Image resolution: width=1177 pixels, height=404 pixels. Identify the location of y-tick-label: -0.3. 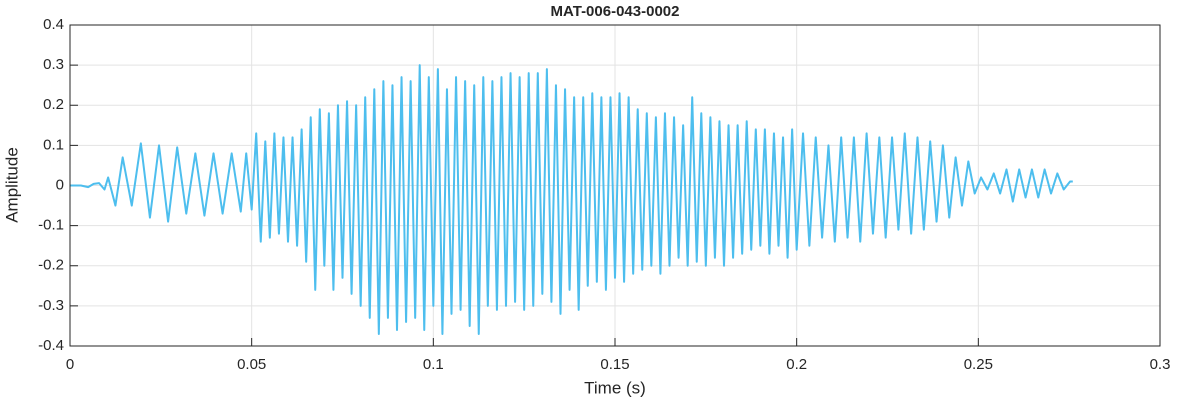
(51, 305).